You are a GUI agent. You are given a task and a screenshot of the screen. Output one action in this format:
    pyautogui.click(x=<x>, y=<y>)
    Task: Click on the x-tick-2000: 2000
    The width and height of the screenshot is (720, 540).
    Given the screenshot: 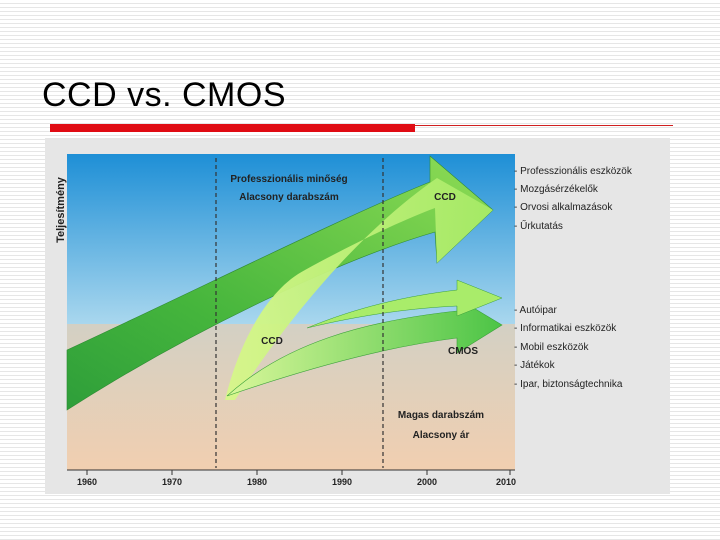 What is the action you would take?
    pyautogui.click(x=427, y=482)
    